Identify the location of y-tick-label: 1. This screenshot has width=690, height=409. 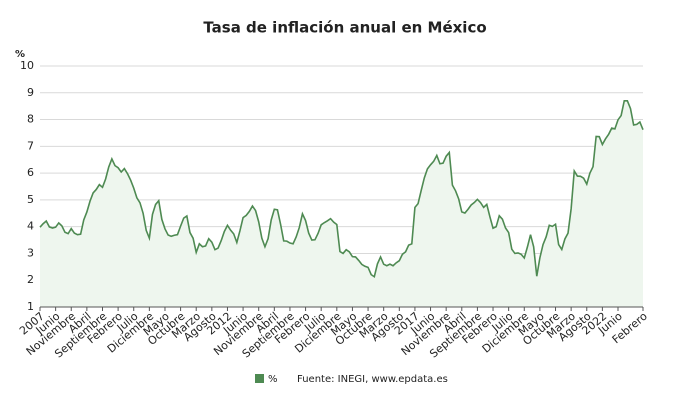
(30, 306).